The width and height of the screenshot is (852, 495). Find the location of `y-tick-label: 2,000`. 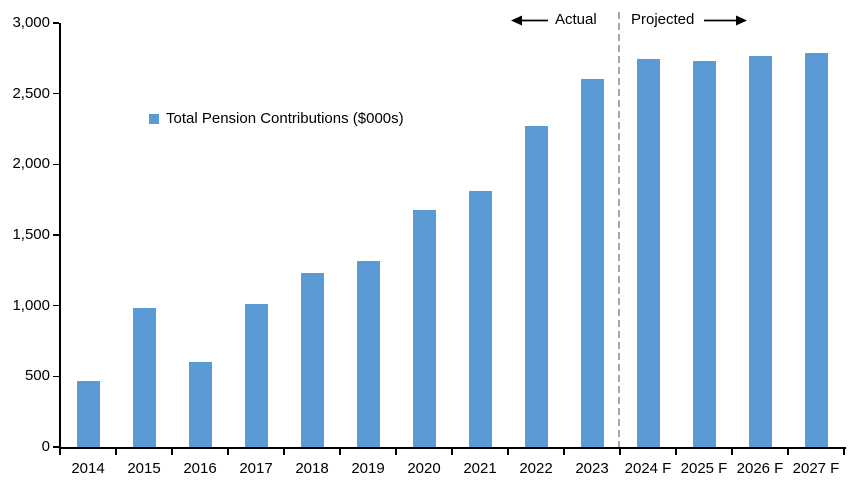

y-tick-label: 2,000 is located at coordinates (31, 164).